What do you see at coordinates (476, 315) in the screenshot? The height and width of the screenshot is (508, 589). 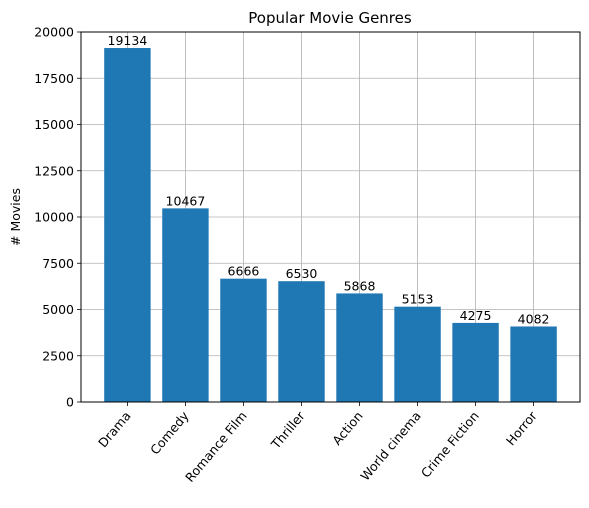 I see `bar-value-label: 4275` at bounding box center [476, 315].